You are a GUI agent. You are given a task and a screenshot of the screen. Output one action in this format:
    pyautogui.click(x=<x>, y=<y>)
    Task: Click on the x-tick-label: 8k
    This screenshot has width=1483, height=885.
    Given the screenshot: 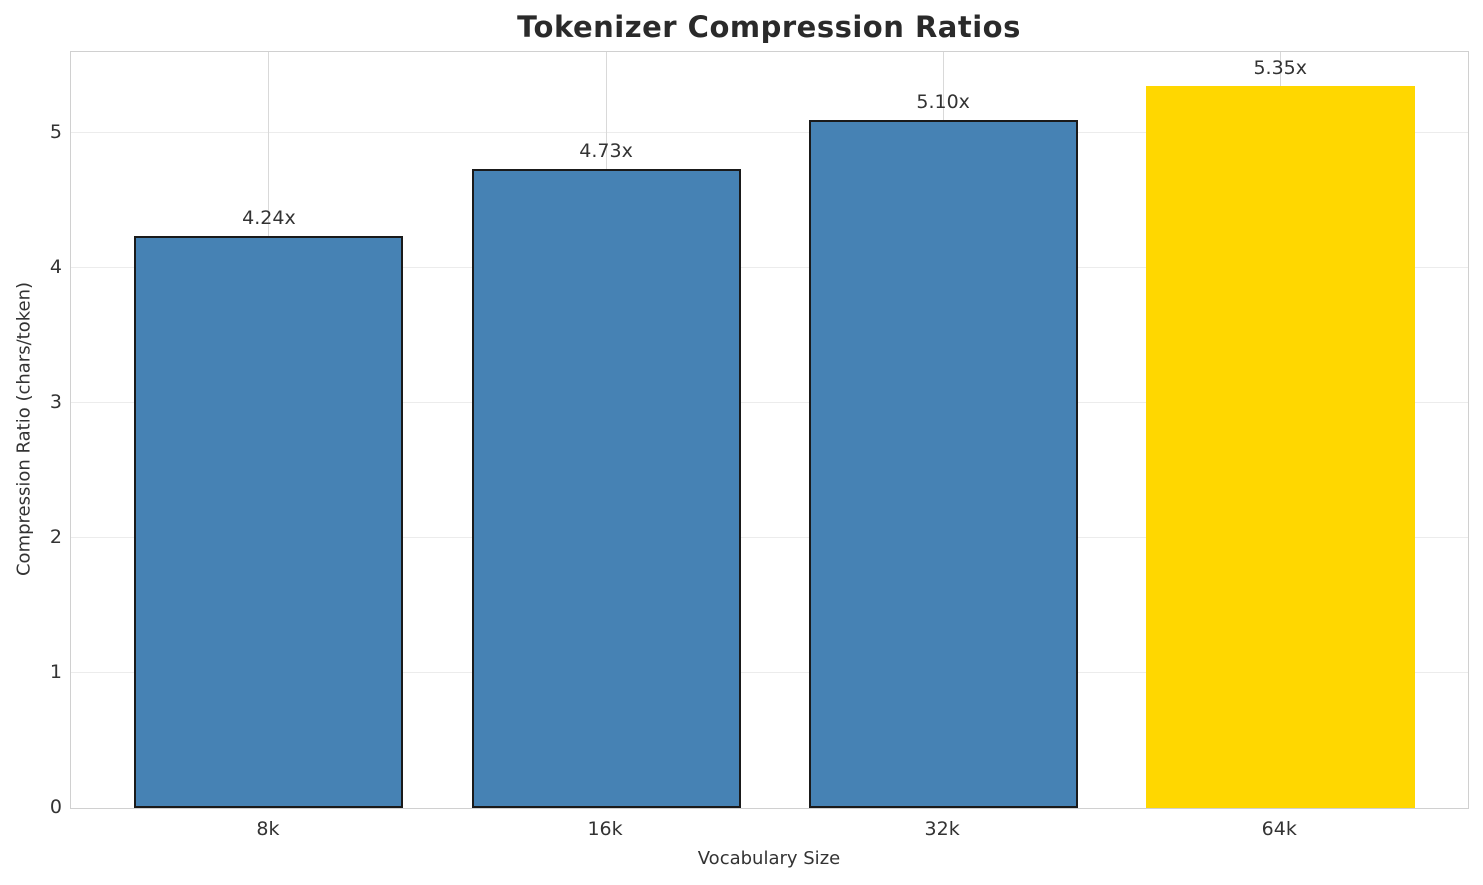 What is the action you would take?
    pyautogui.click(x=268, y=829)
    